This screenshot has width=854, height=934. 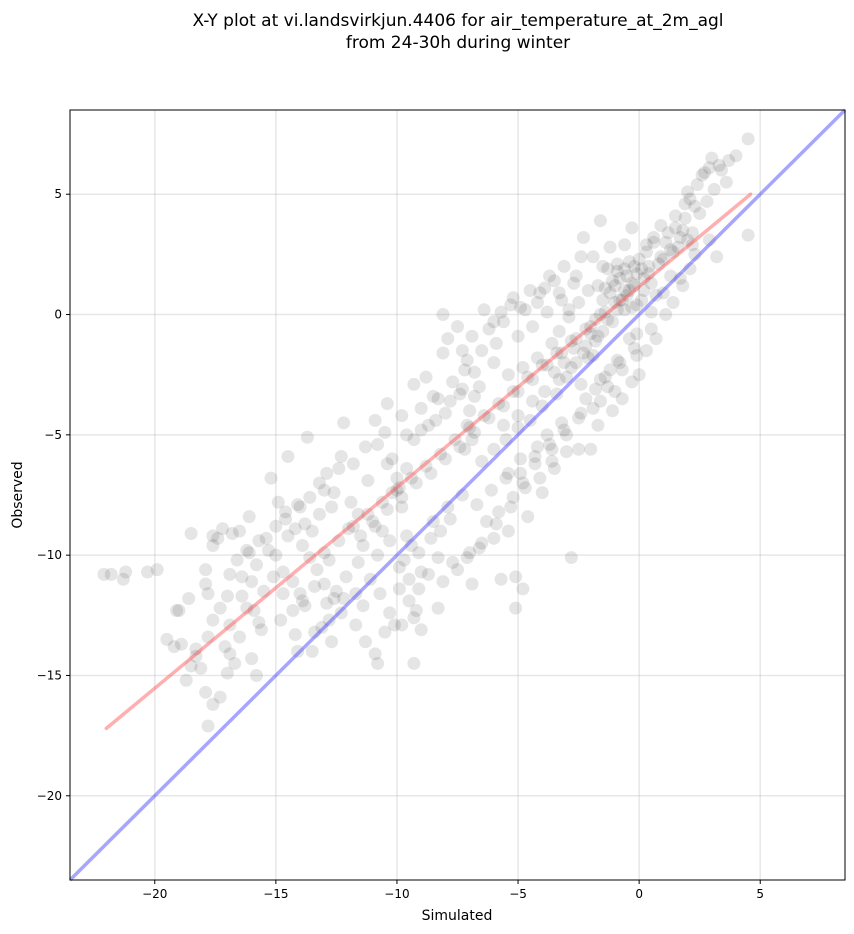 I want to click on x-axis: −20 −15 −10 −5 0 5, so click(x=453, y=890).